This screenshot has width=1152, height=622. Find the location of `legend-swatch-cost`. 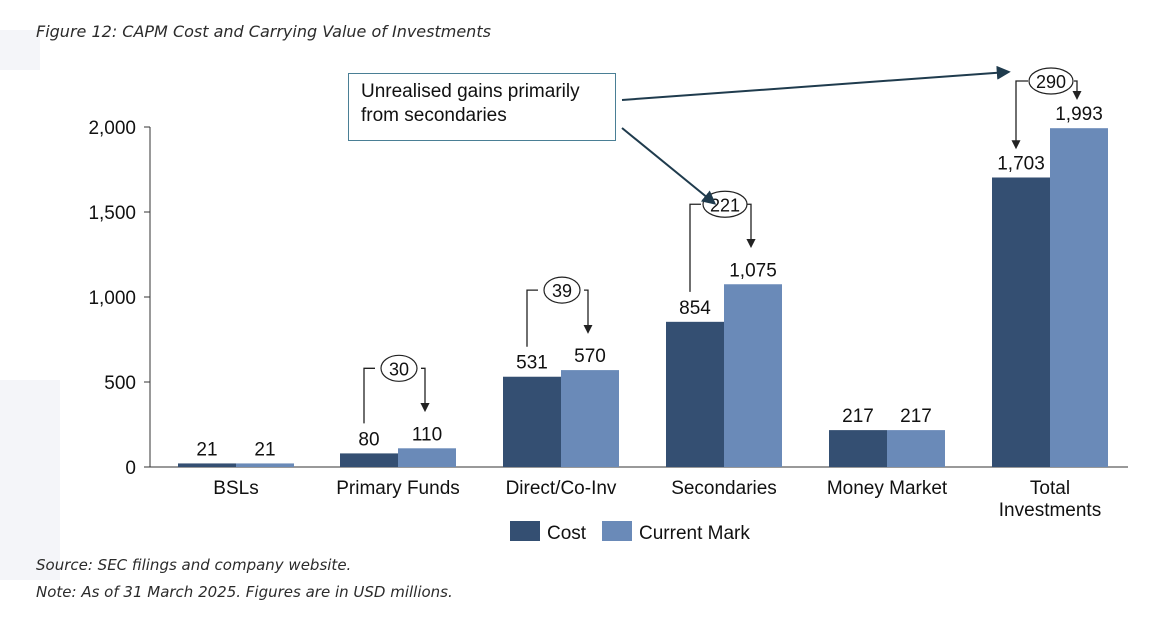

legend-swatch-cost is located at coordinates (525, 531).